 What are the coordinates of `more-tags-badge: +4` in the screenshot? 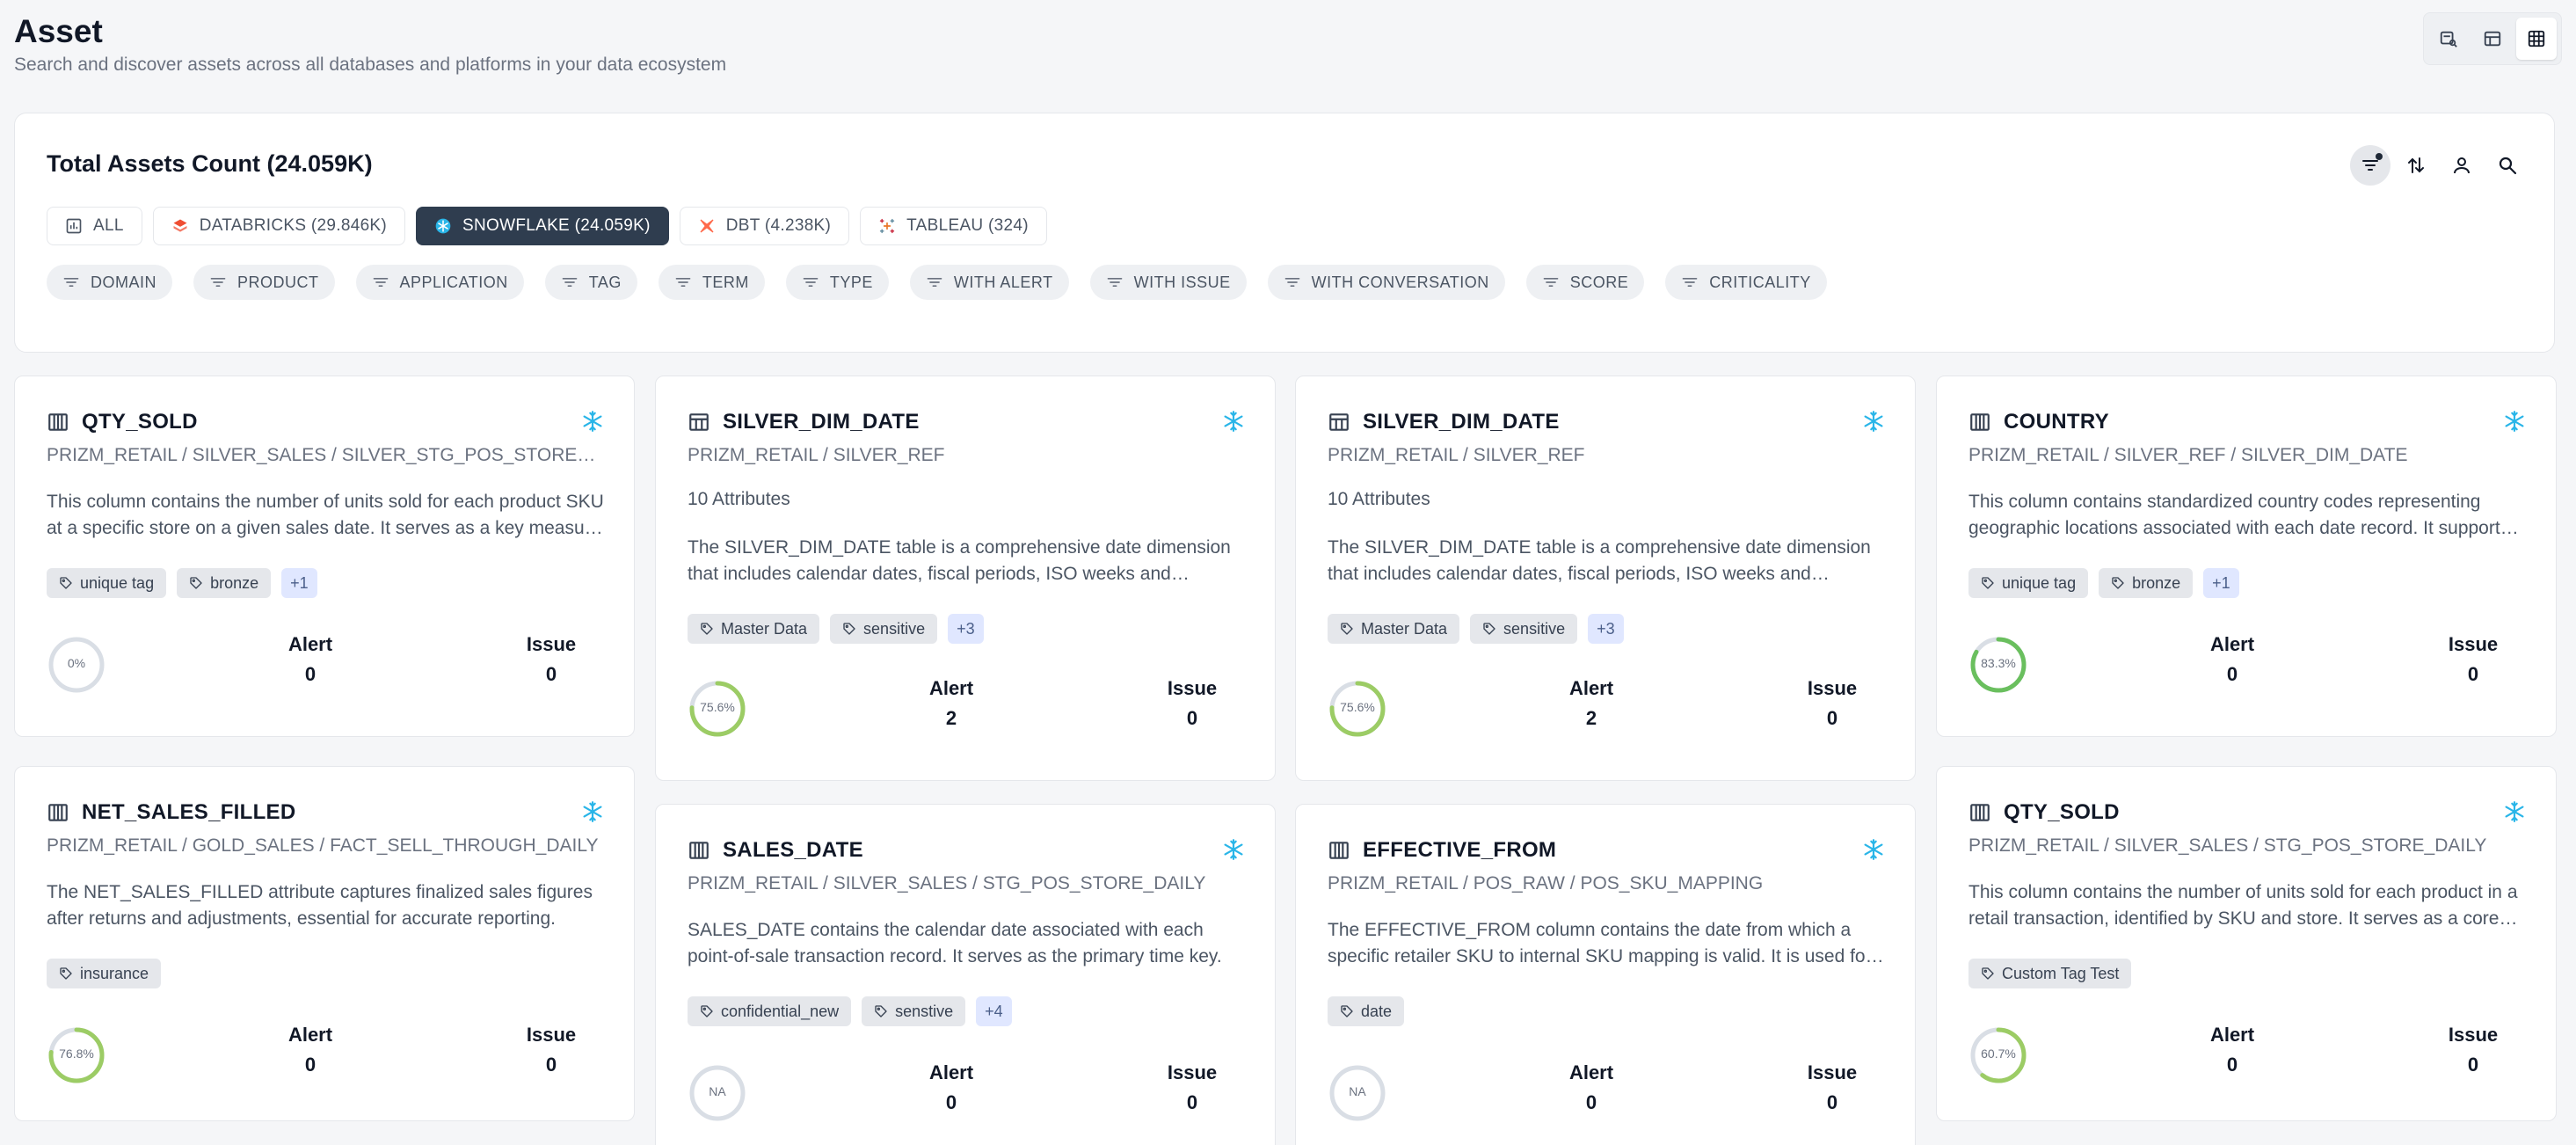 It's located at (994, 1011).